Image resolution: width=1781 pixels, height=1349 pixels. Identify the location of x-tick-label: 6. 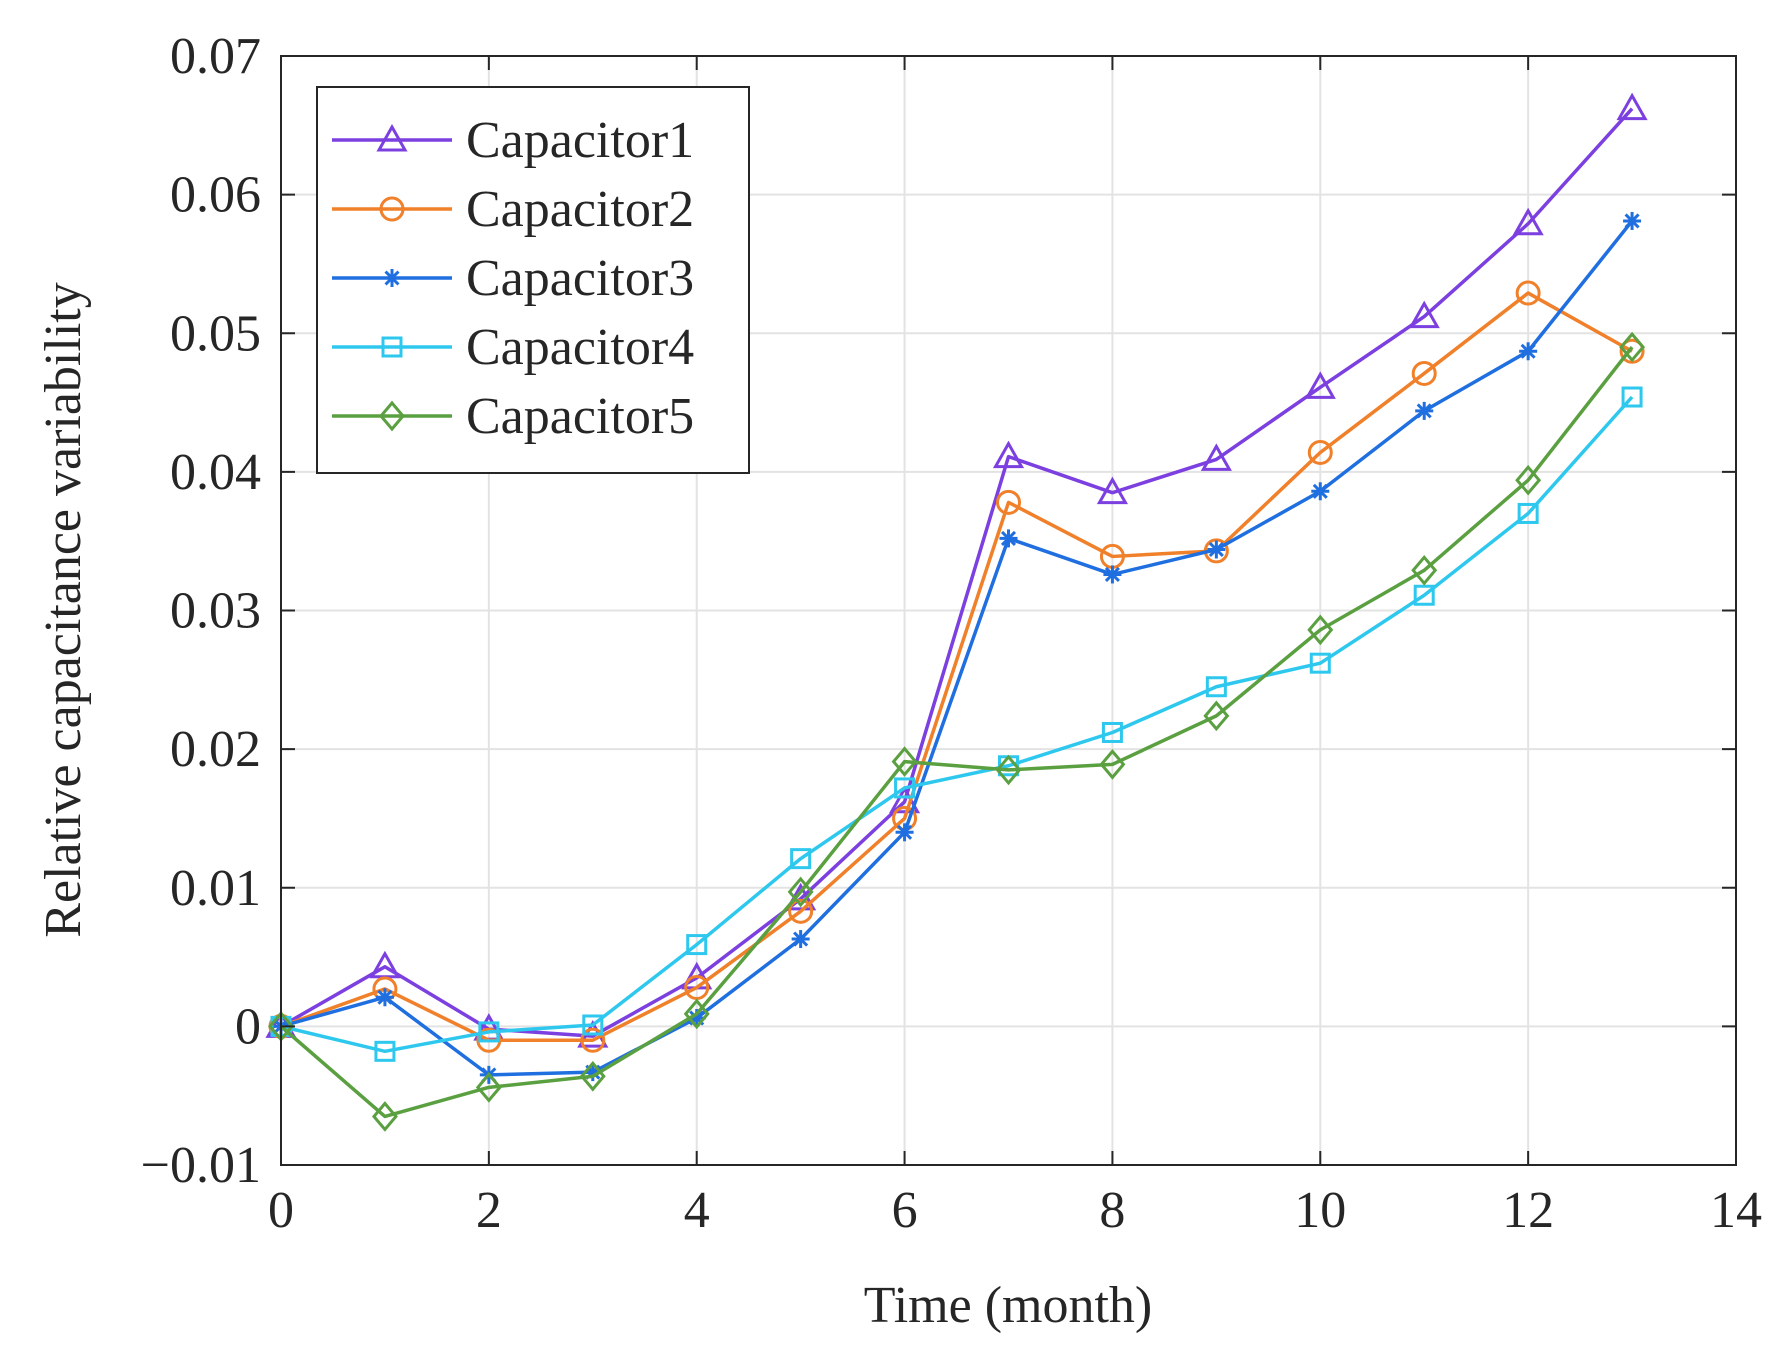
(905, 1210).